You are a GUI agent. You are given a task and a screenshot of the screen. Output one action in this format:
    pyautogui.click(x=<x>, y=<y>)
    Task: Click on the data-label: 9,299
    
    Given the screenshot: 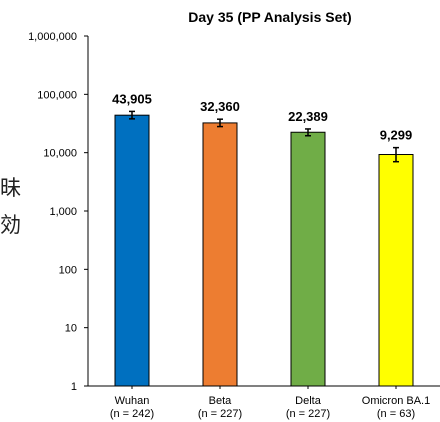 What is the action you would take?
    pyautogui.click(x=396, y=135)
    